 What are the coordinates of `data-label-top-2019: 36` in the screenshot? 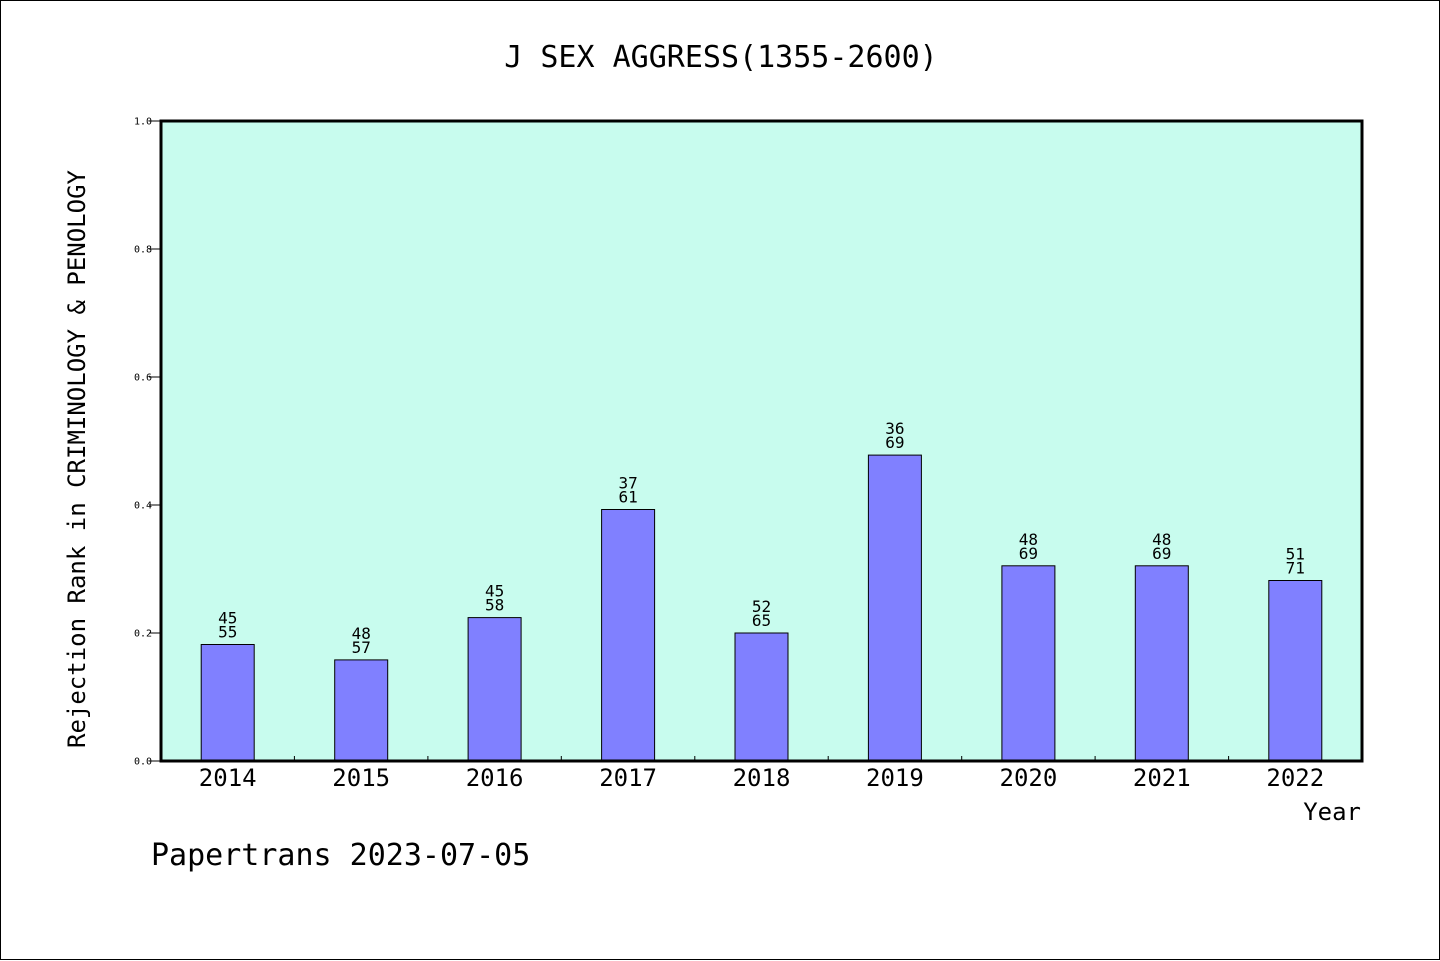 It's located at (894, 428).